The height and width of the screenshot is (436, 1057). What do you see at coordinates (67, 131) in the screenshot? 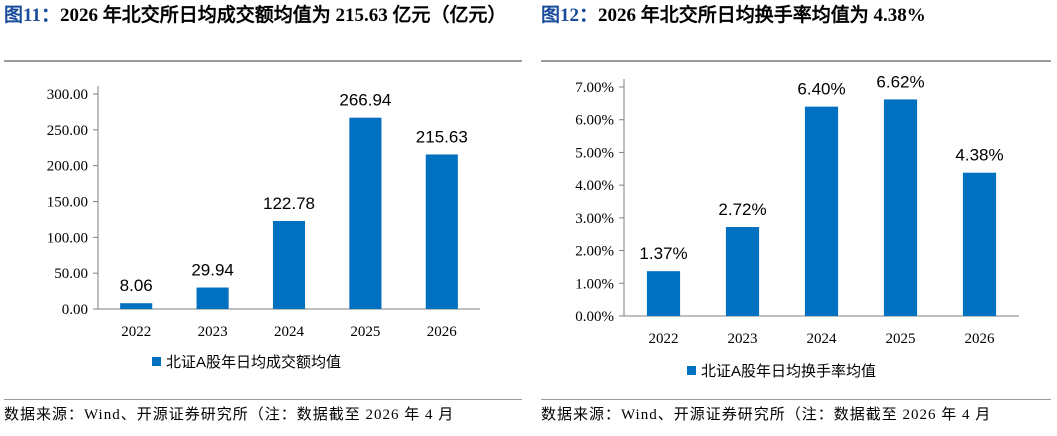
I see `y-tick-label: 250.00` at bounding box center [67, 131].